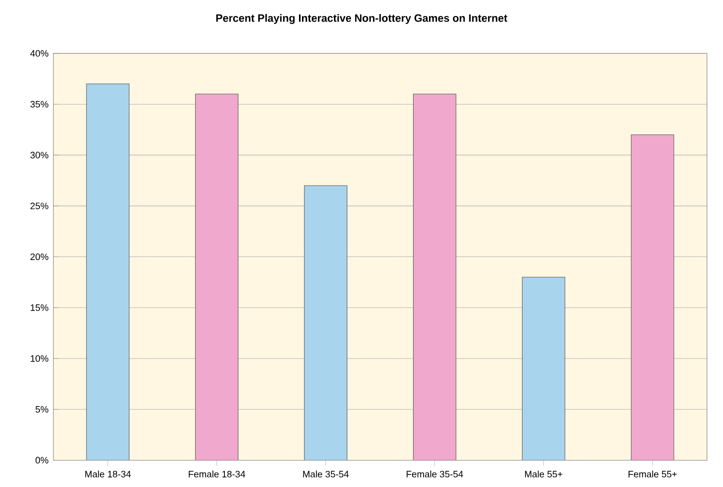 The height and width of the screenshot is (487, 723). Describe the element at coordinates (326, 474) in the screenshot. I see `x-tick-label: Male 35-54` at that location.